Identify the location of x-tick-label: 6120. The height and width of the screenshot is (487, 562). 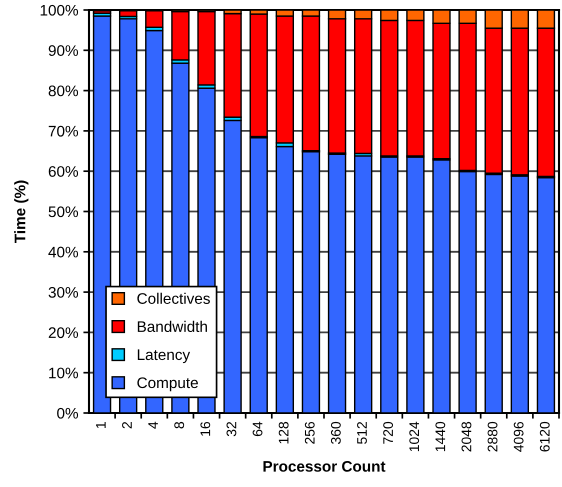
(545, 437).